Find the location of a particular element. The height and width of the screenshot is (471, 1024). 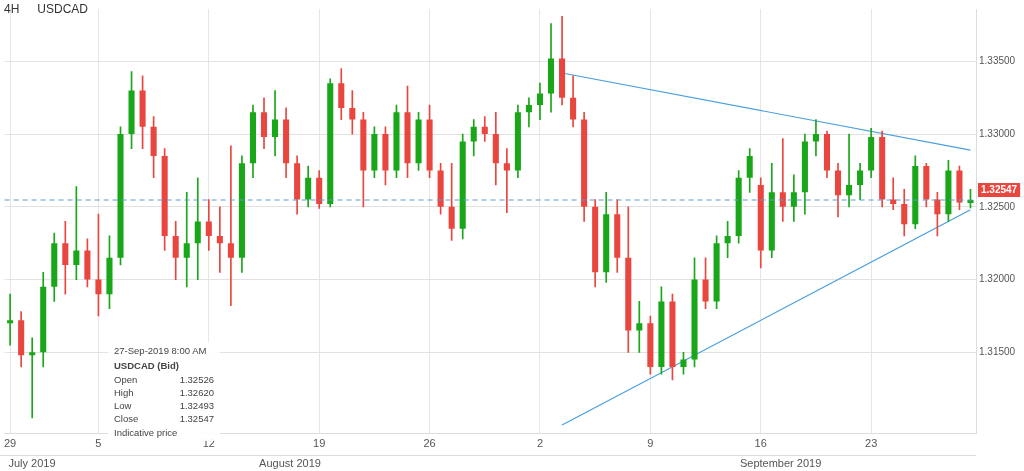

y-tick-label: 1.31500 is located at coordinates (997, 352).